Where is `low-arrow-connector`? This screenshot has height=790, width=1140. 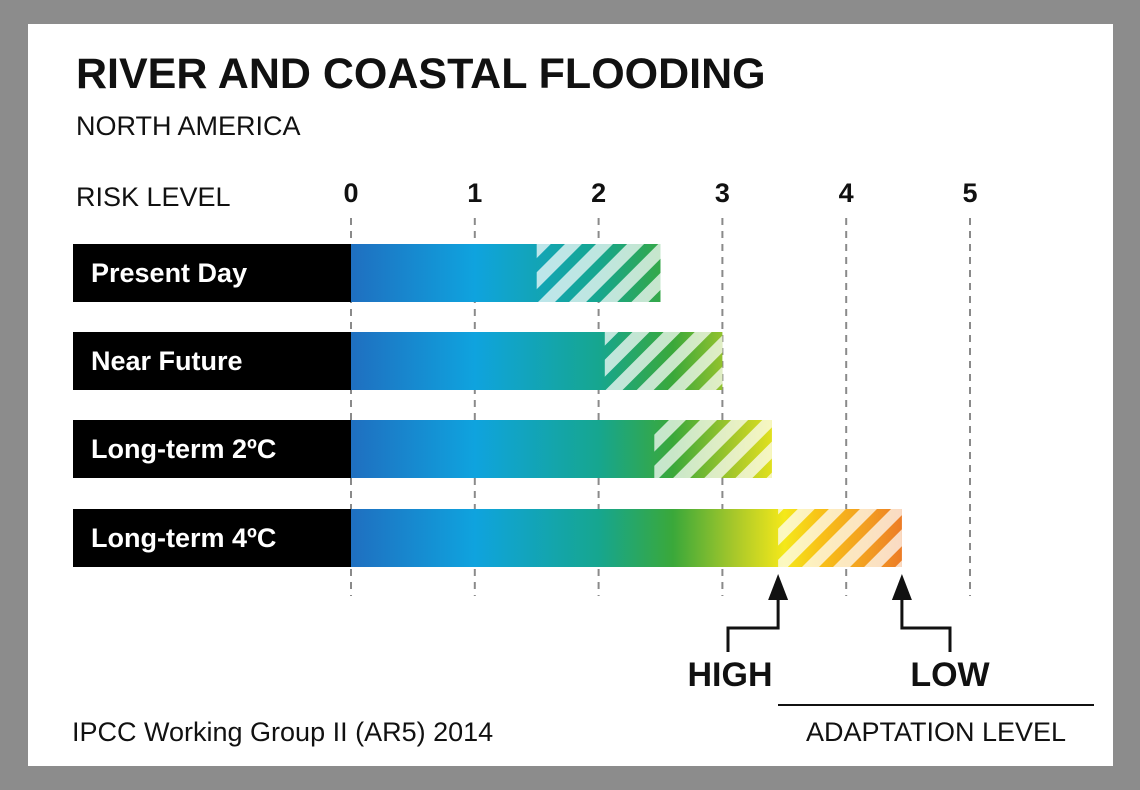 low-arrow-connector is located at coordinates (926, 626).